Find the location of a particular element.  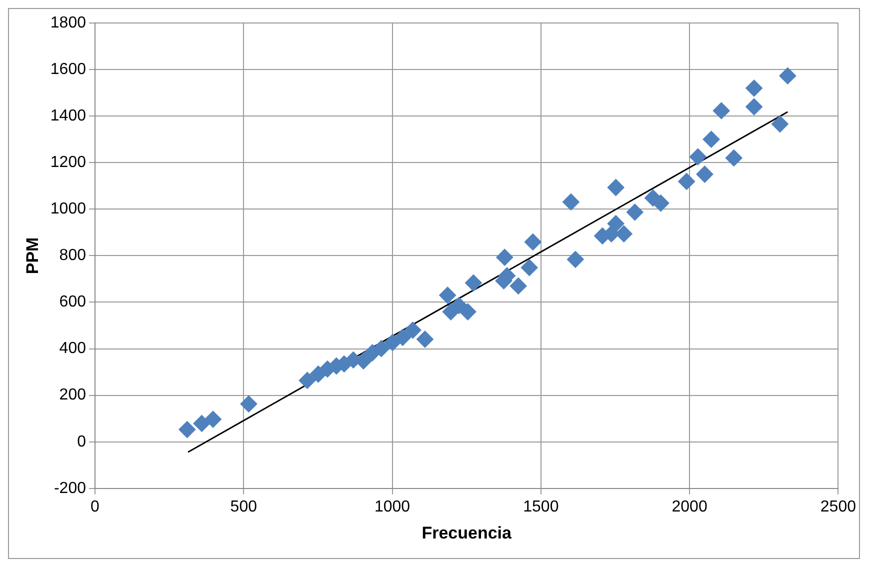

x-tick-label: 1500 is located at coordinates (541, 507).